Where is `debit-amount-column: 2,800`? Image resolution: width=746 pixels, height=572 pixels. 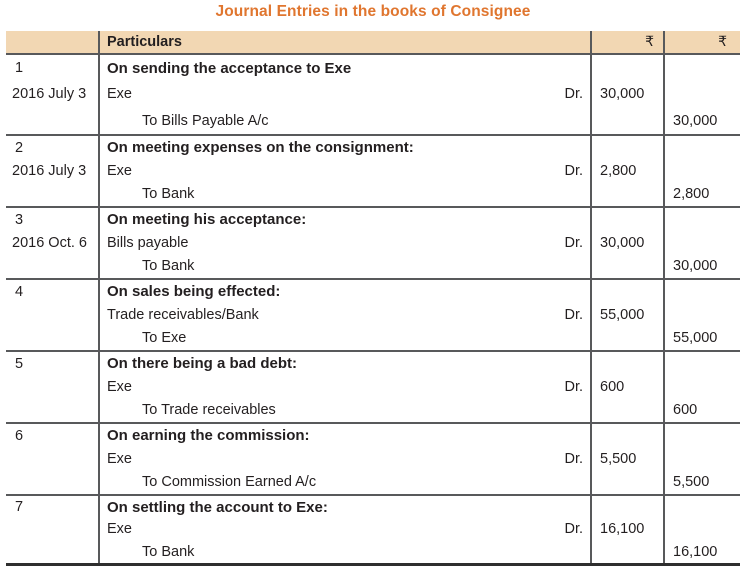 debit-amount-column: 2,800 is located at coordinates (626, 171).